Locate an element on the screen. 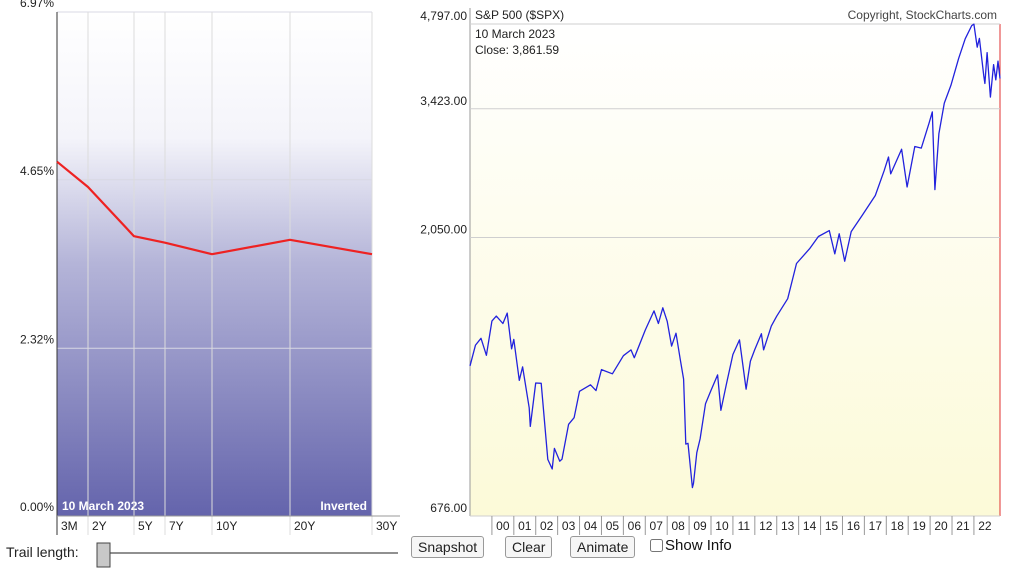  x-tick-label: 10 is located at coordinates (722, 526).